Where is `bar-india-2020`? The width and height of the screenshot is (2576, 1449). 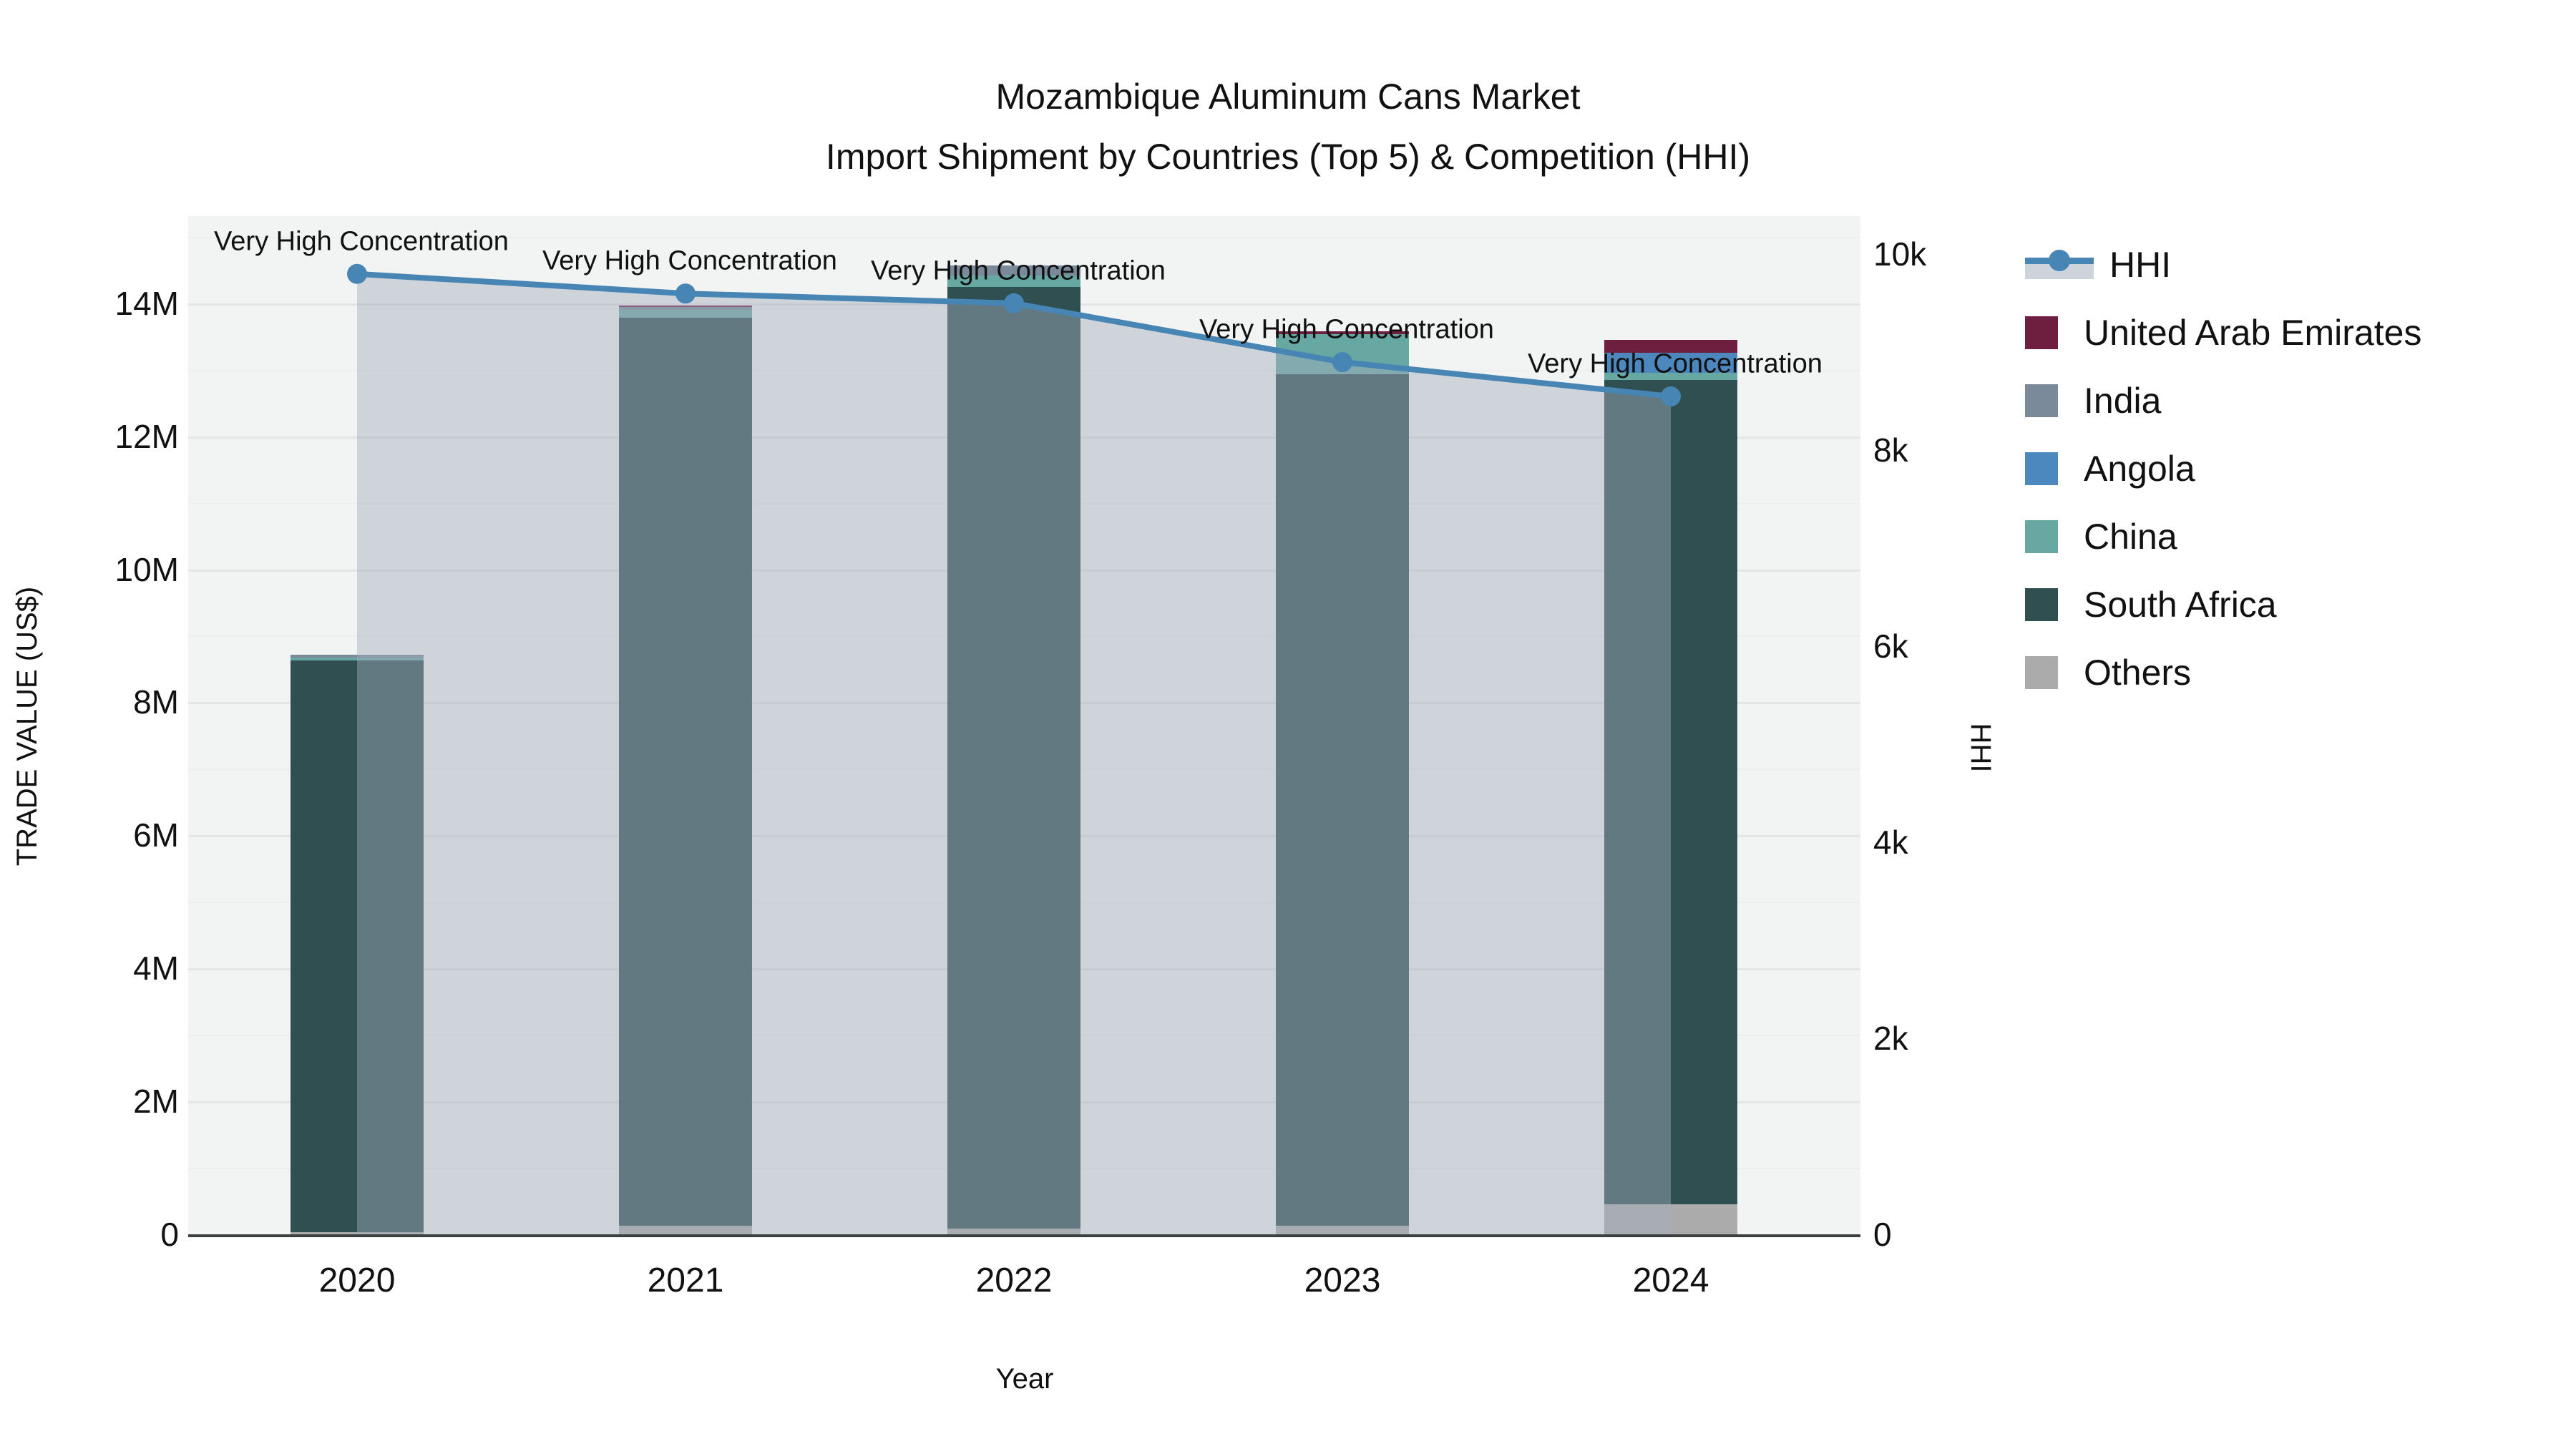 bar-india-2020 is located at coordinates (357, 656).